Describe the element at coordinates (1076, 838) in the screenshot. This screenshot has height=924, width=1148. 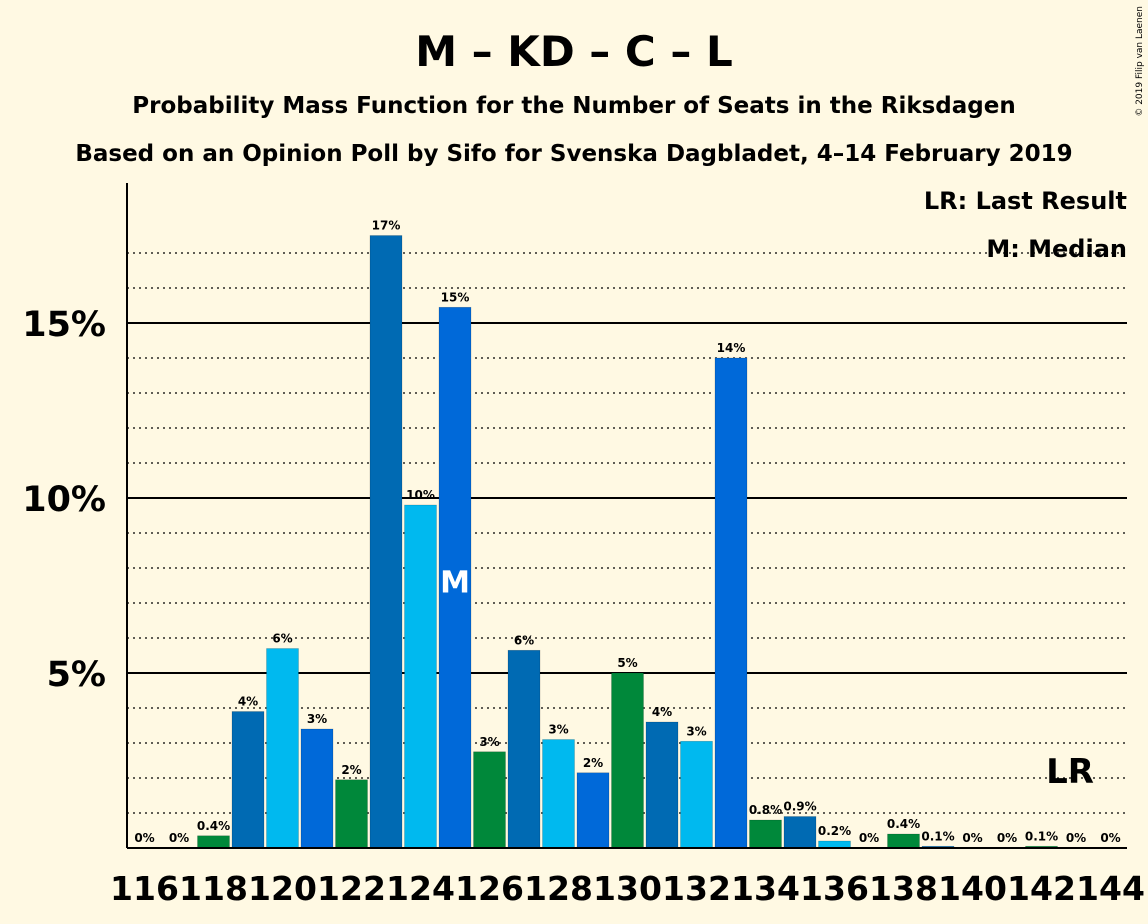
I see `bar-label-seat-143: 0%` at that location.